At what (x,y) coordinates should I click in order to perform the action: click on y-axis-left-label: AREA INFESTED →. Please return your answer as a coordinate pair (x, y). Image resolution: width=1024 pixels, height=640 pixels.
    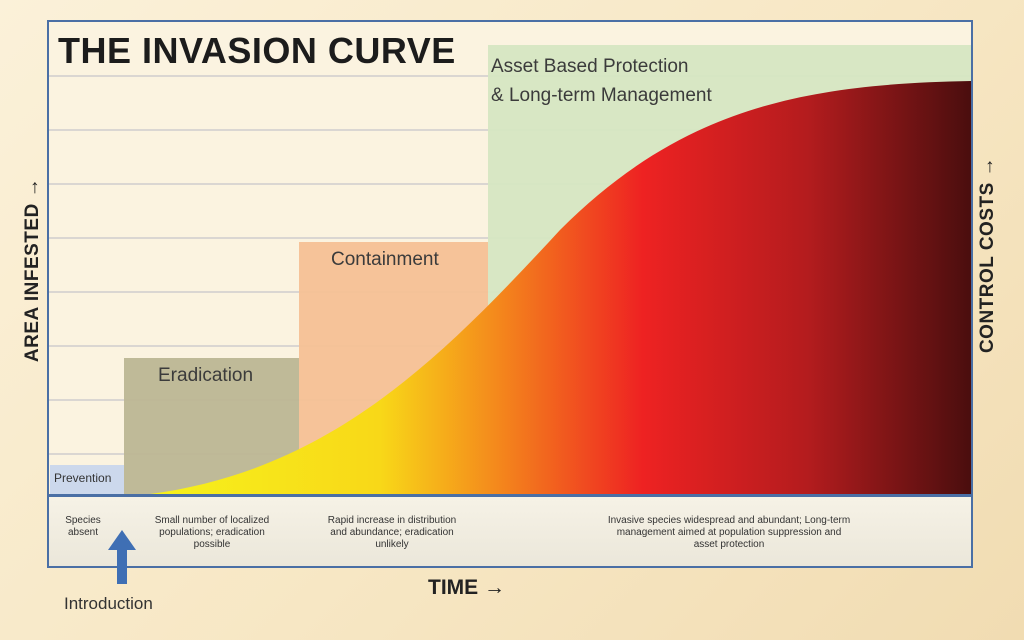
    Looking at the image, I should click on (32, 270).